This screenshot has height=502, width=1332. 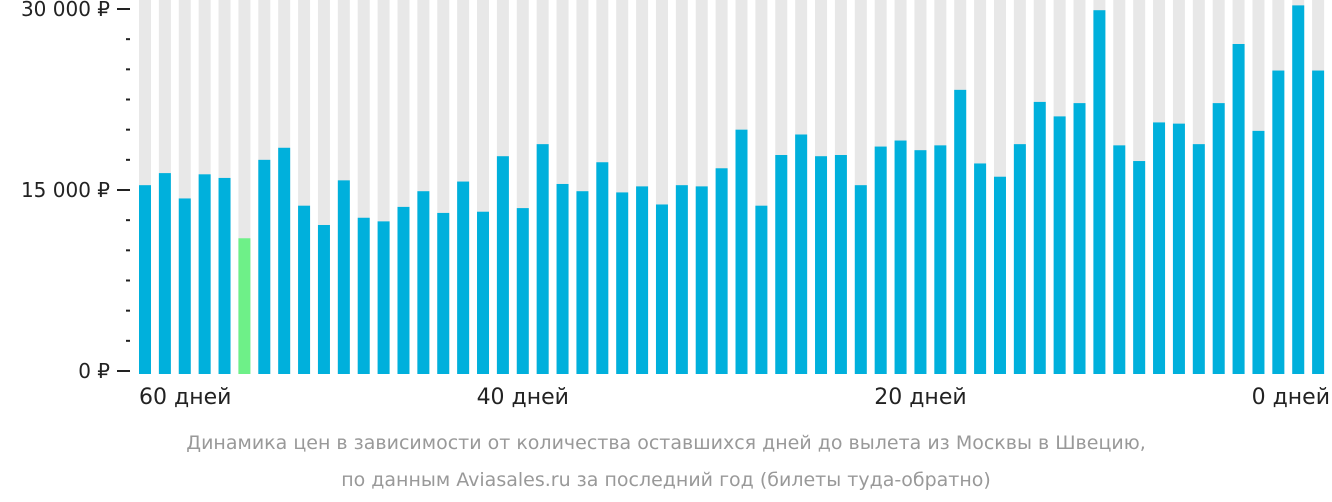 What do you see at coordinates (244, 306) in the screenshot?
I see `bar-cheapest` at bounding box center [244, 306].